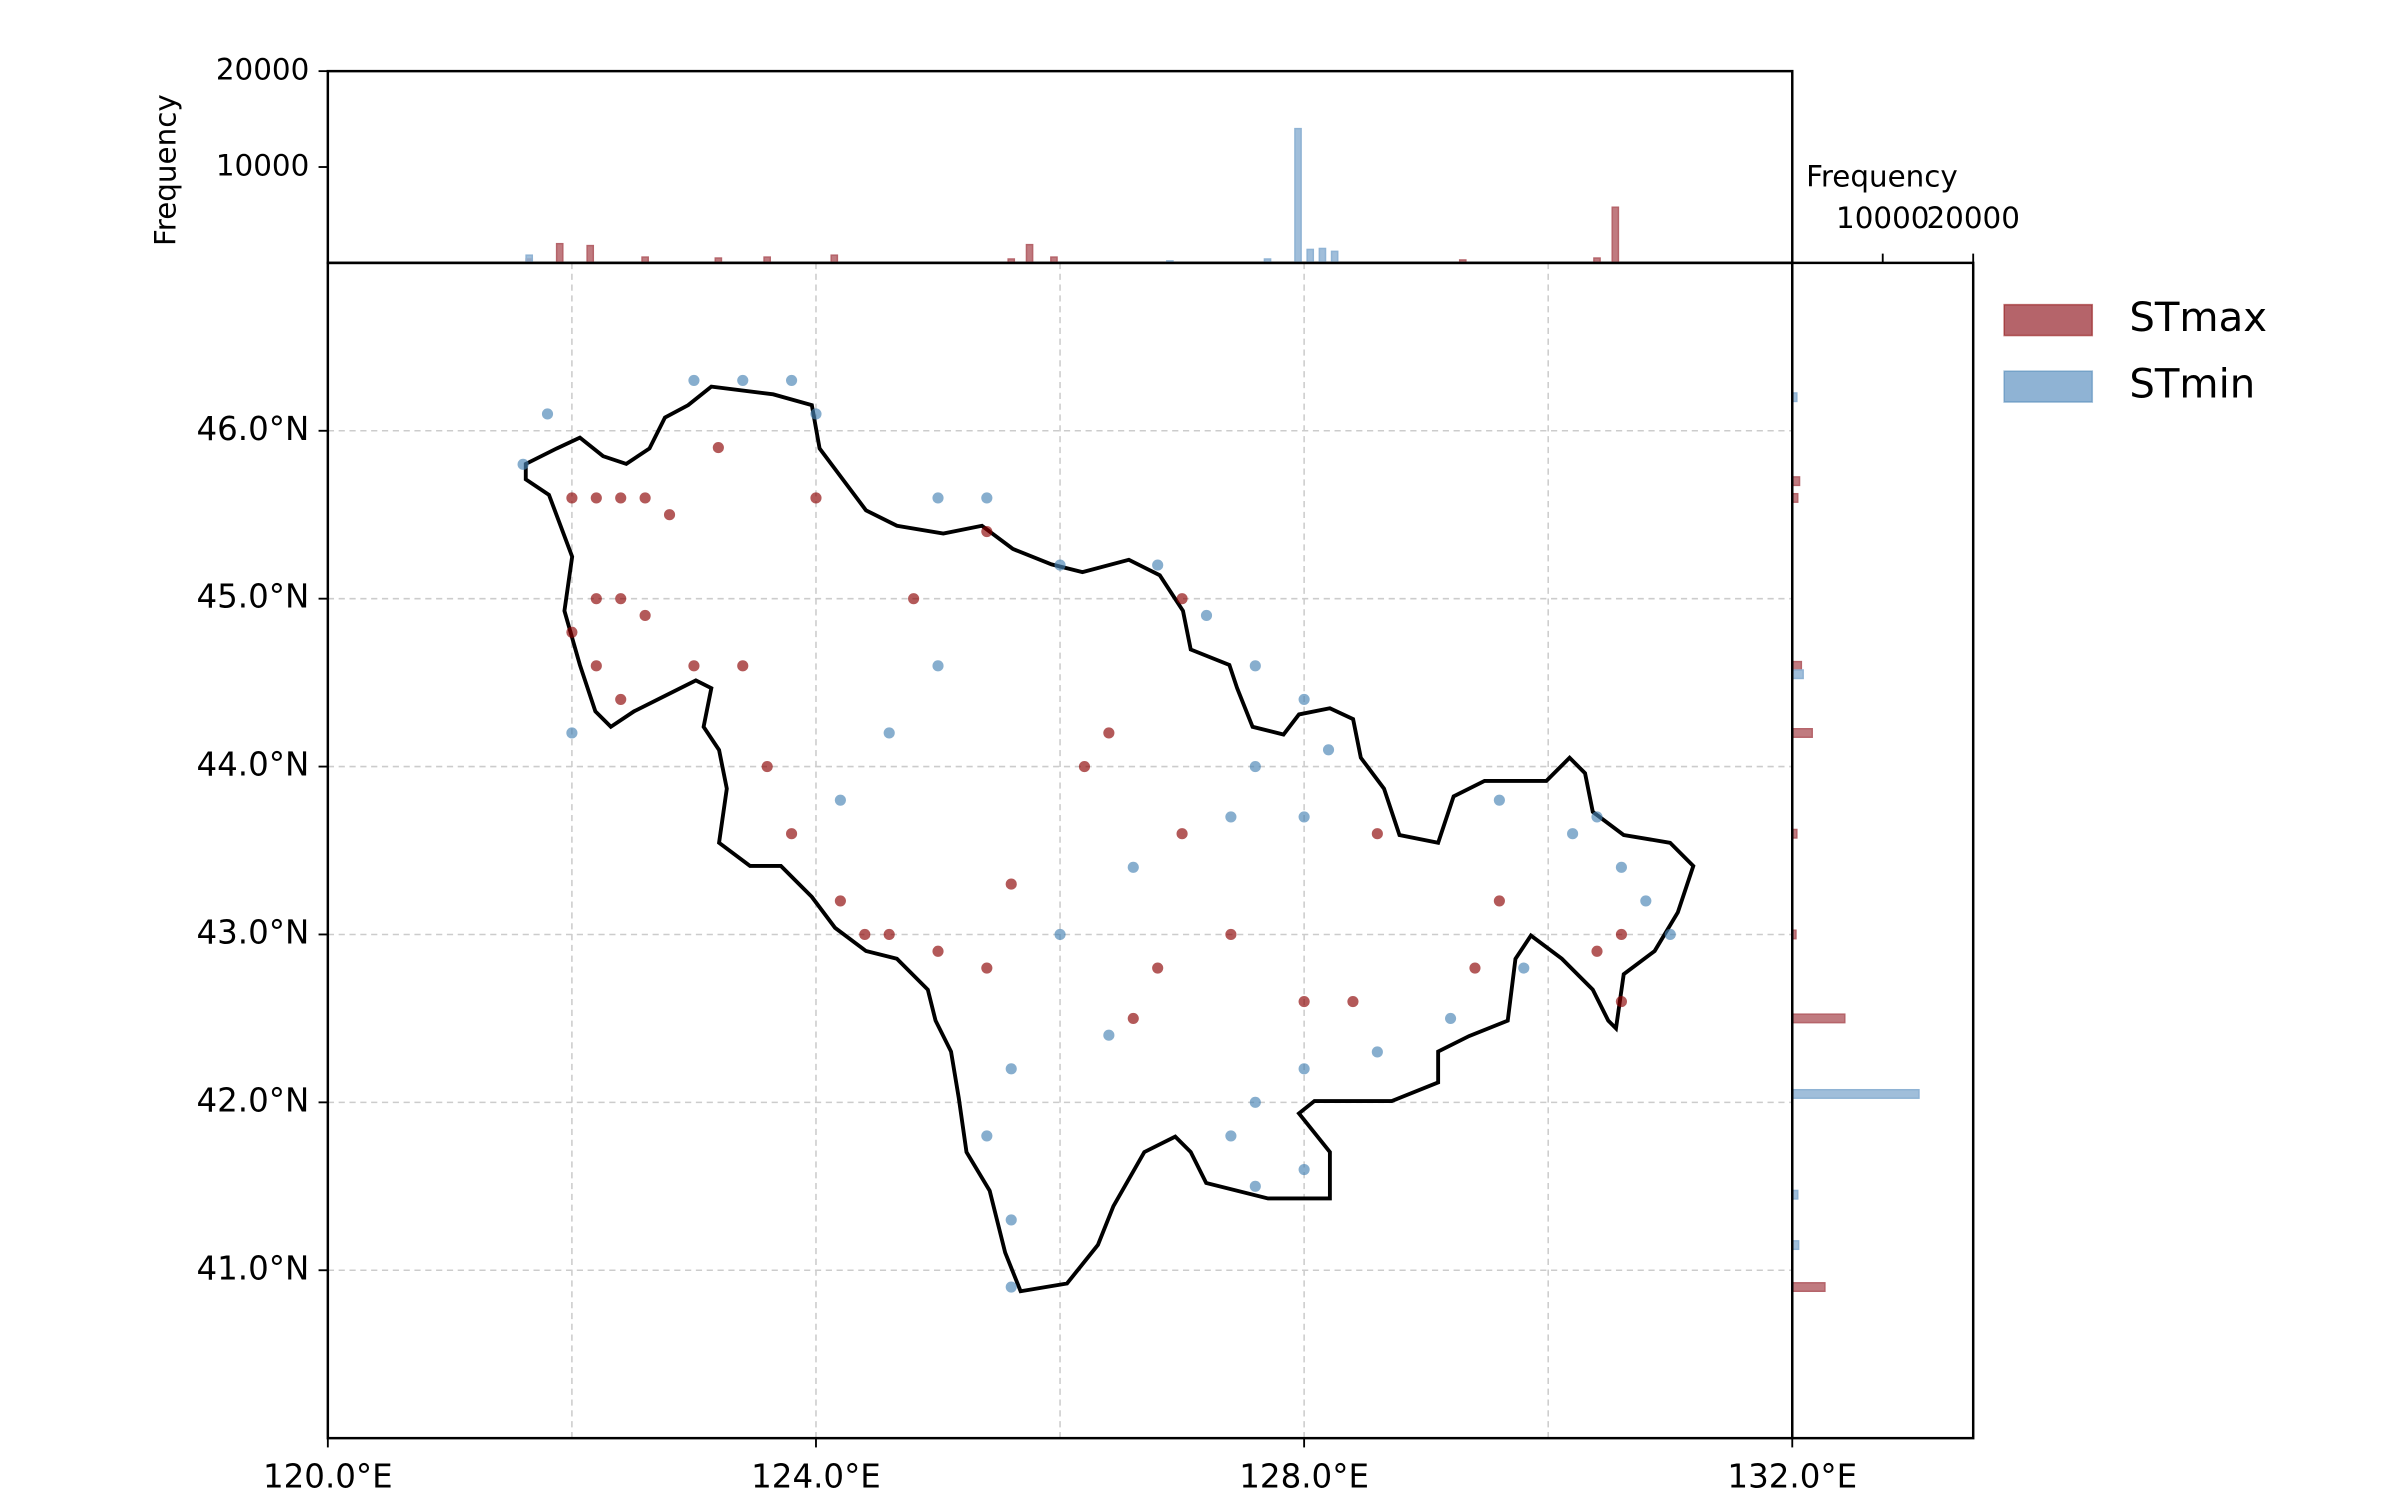 The width and height of the screenshot is (2400, 1500). What do you see at coordinates (262, 70) in the screenshot?
I see `y-tick-label: 20000` at bounding box center [262, 70].